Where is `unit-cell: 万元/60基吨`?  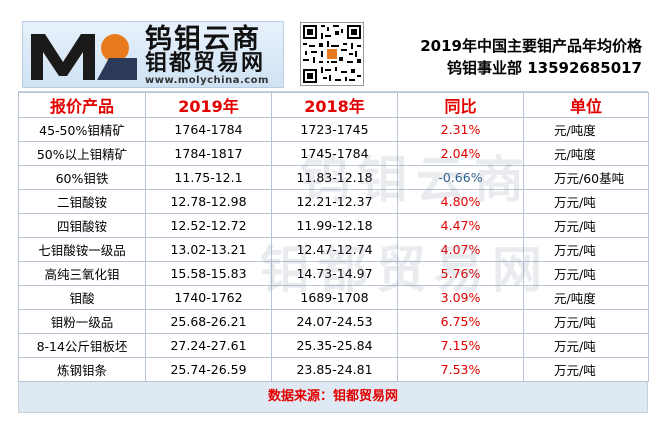 unit-cell: 万元/60基吨 is located at coordinates (586, 178).